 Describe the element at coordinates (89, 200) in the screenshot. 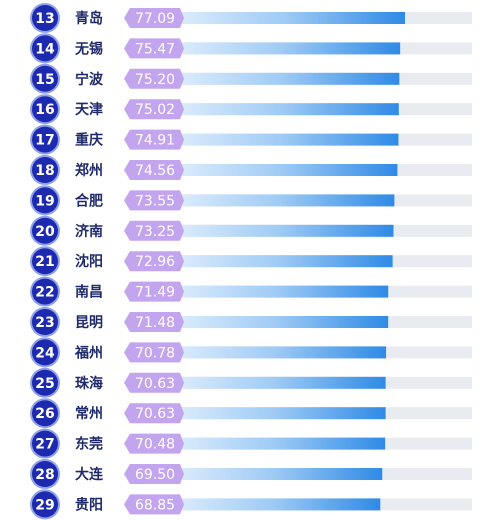

I see `city-label: 合肥` at that location.